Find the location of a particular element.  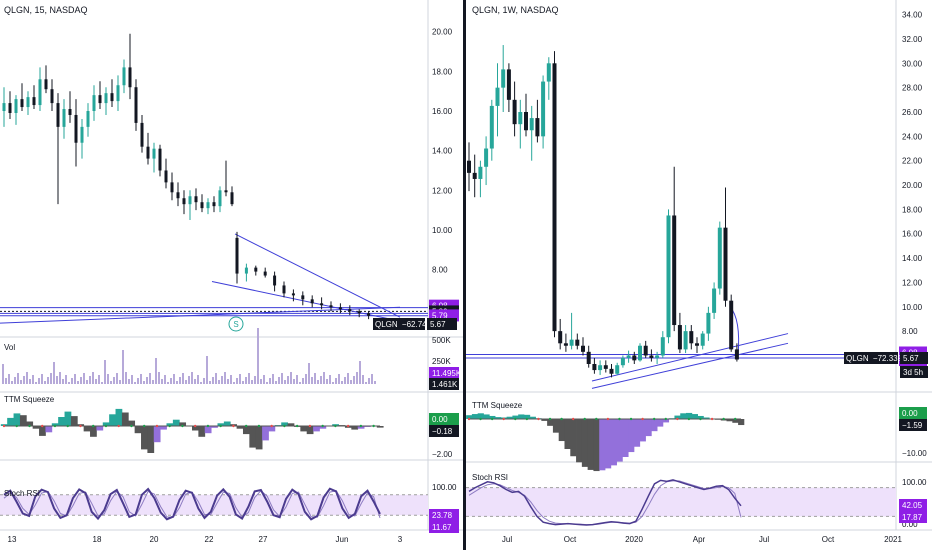

right-stoch-tag-1: 17.87 is located at coordinates (912, 517).